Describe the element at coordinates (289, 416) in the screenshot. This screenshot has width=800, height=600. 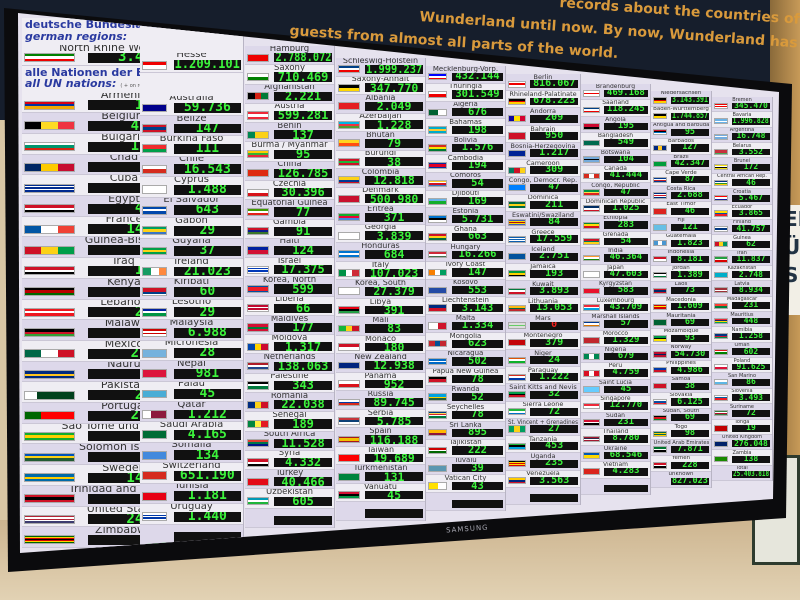
I see `country-name: Senegal` at that location.